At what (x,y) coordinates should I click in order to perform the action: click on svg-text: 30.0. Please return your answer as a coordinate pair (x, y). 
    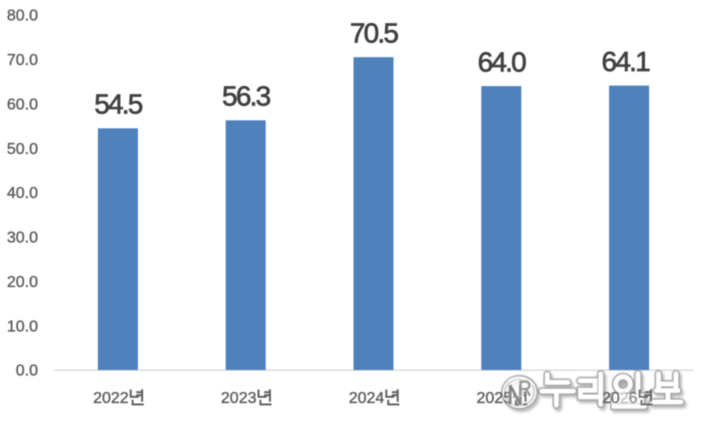
    Looking at the image, I should click on (22, 238).